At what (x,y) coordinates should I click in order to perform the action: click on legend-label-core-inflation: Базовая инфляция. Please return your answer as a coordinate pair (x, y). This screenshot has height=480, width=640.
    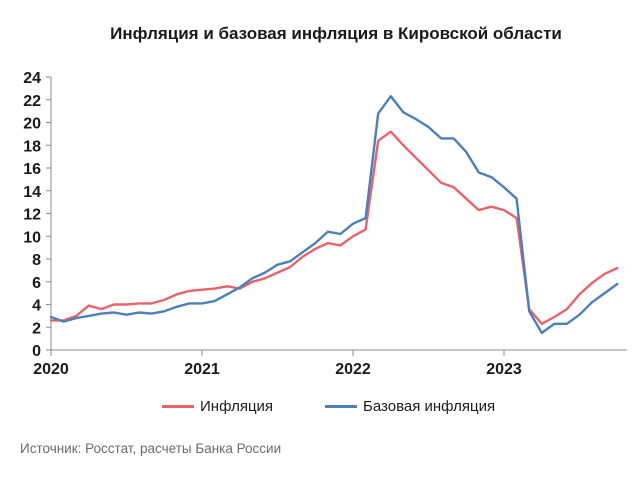
    Looking at the image, I should click on (429, 406).